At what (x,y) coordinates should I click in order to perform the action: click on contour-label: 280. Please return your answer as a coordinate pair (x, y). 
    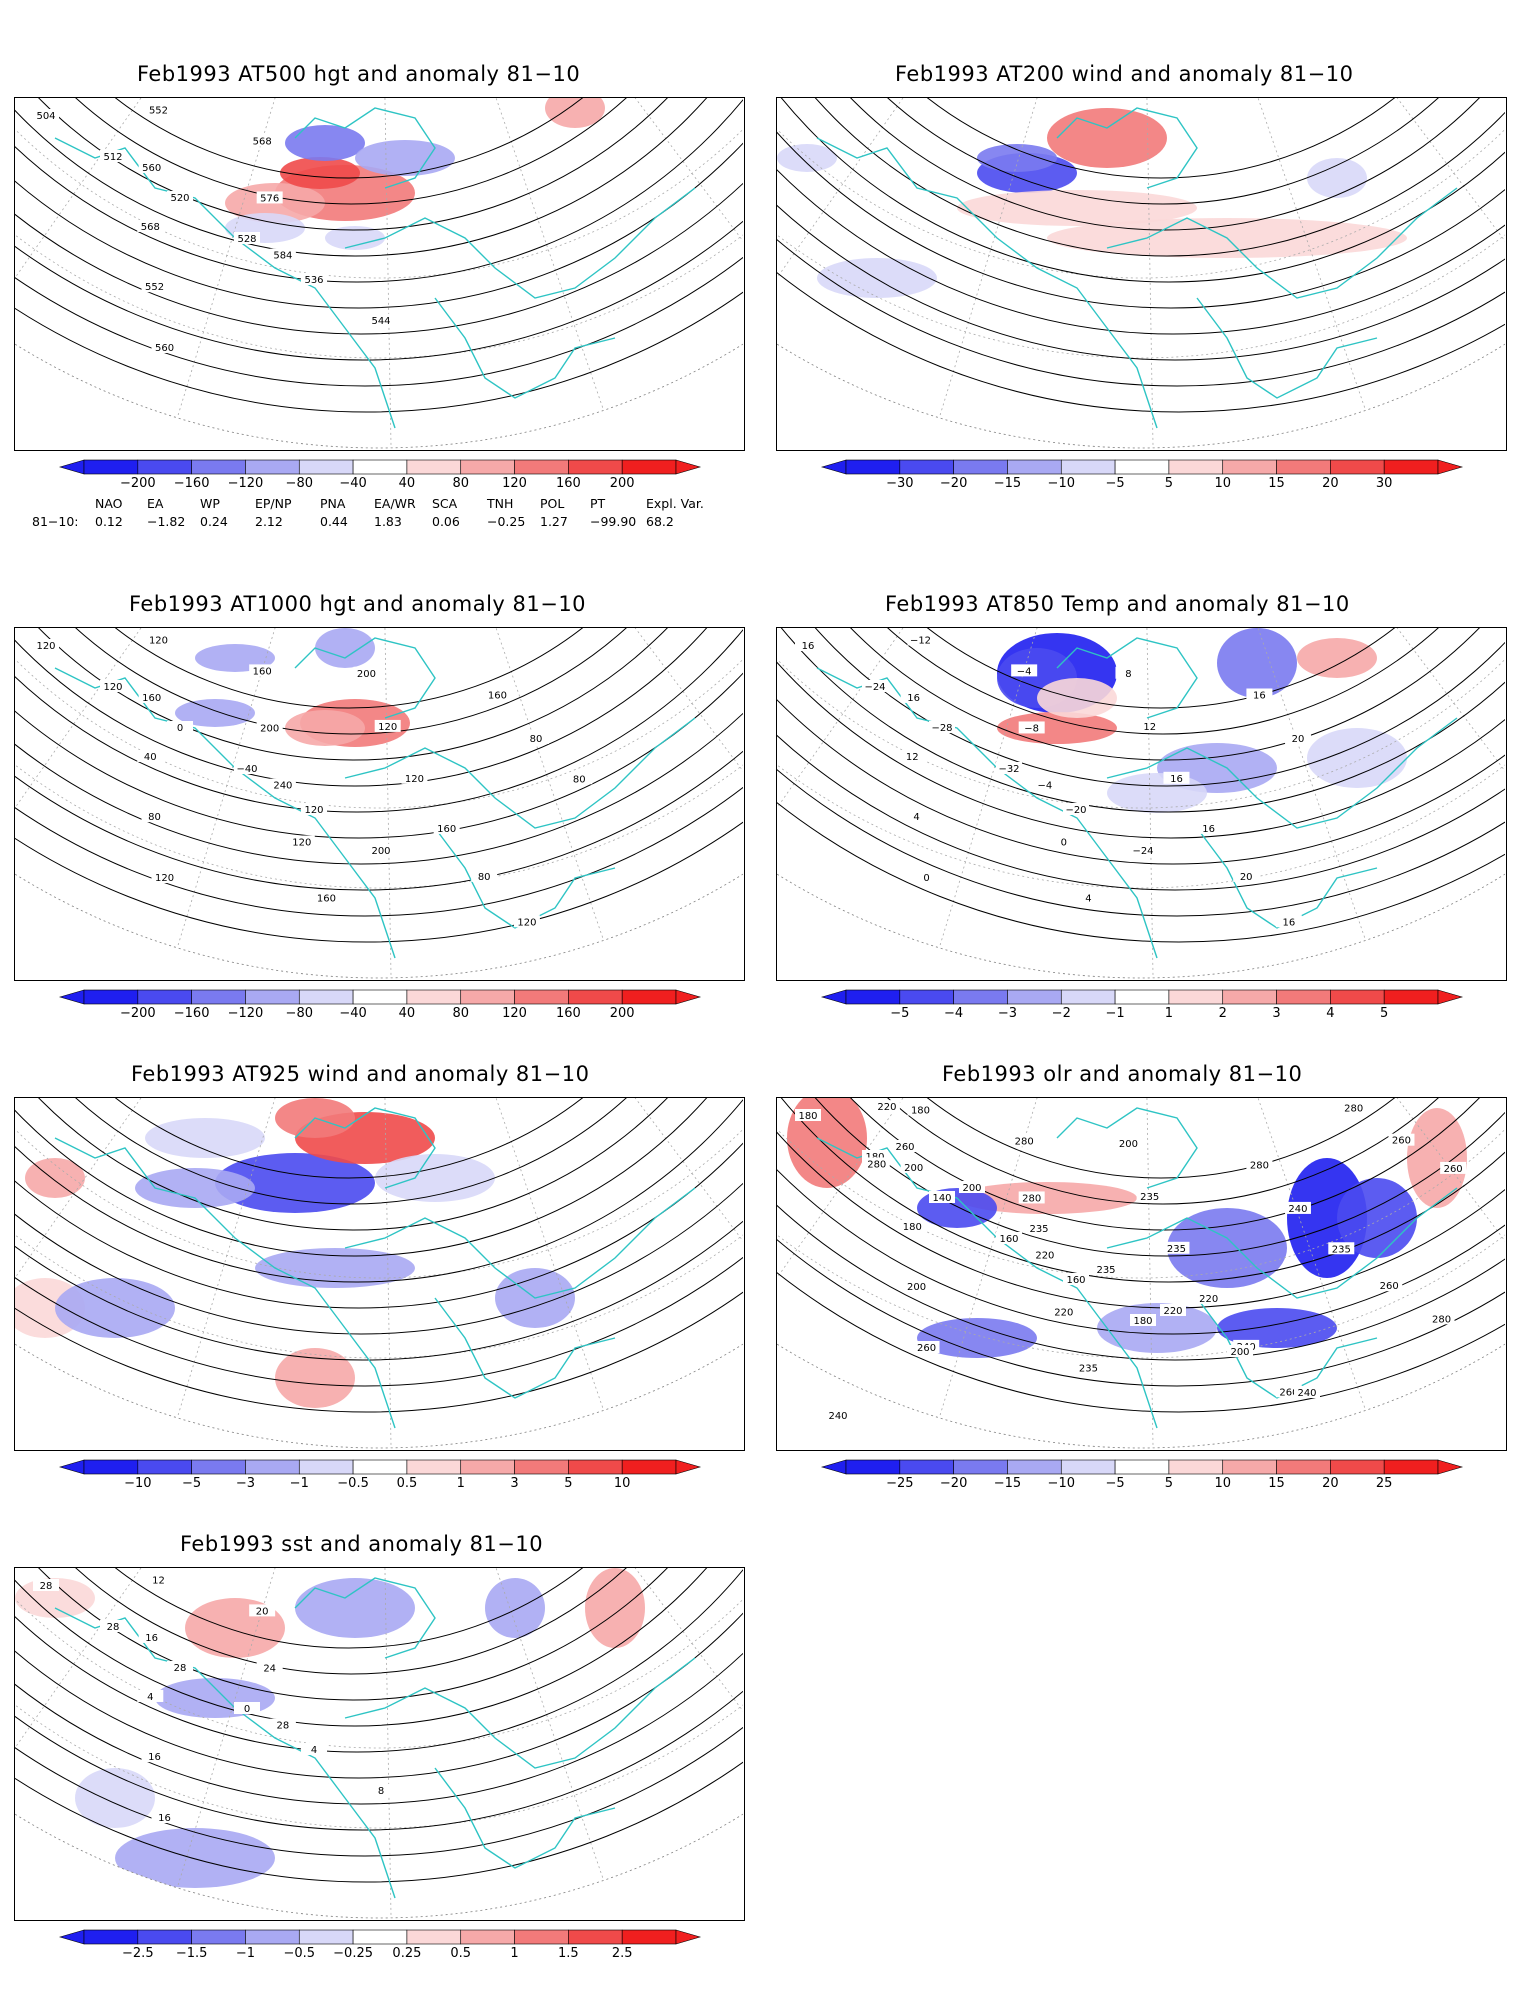
    Looking at the image, I should click on (1441, 1319).